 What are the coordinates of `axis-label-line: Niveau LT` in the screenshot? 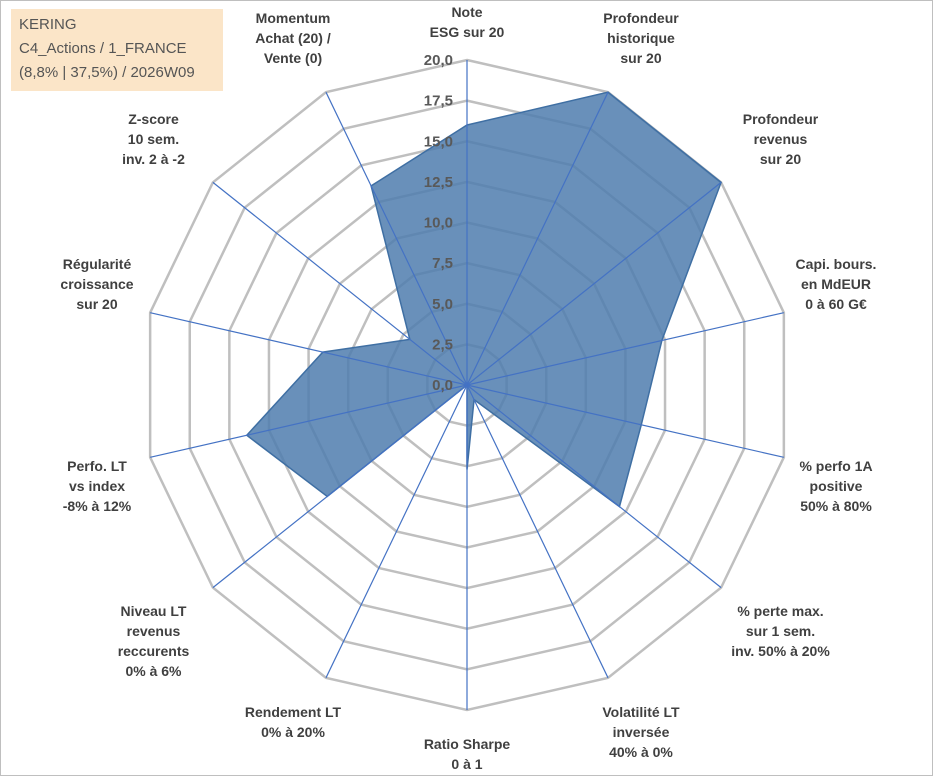 It's located at (153, 611).